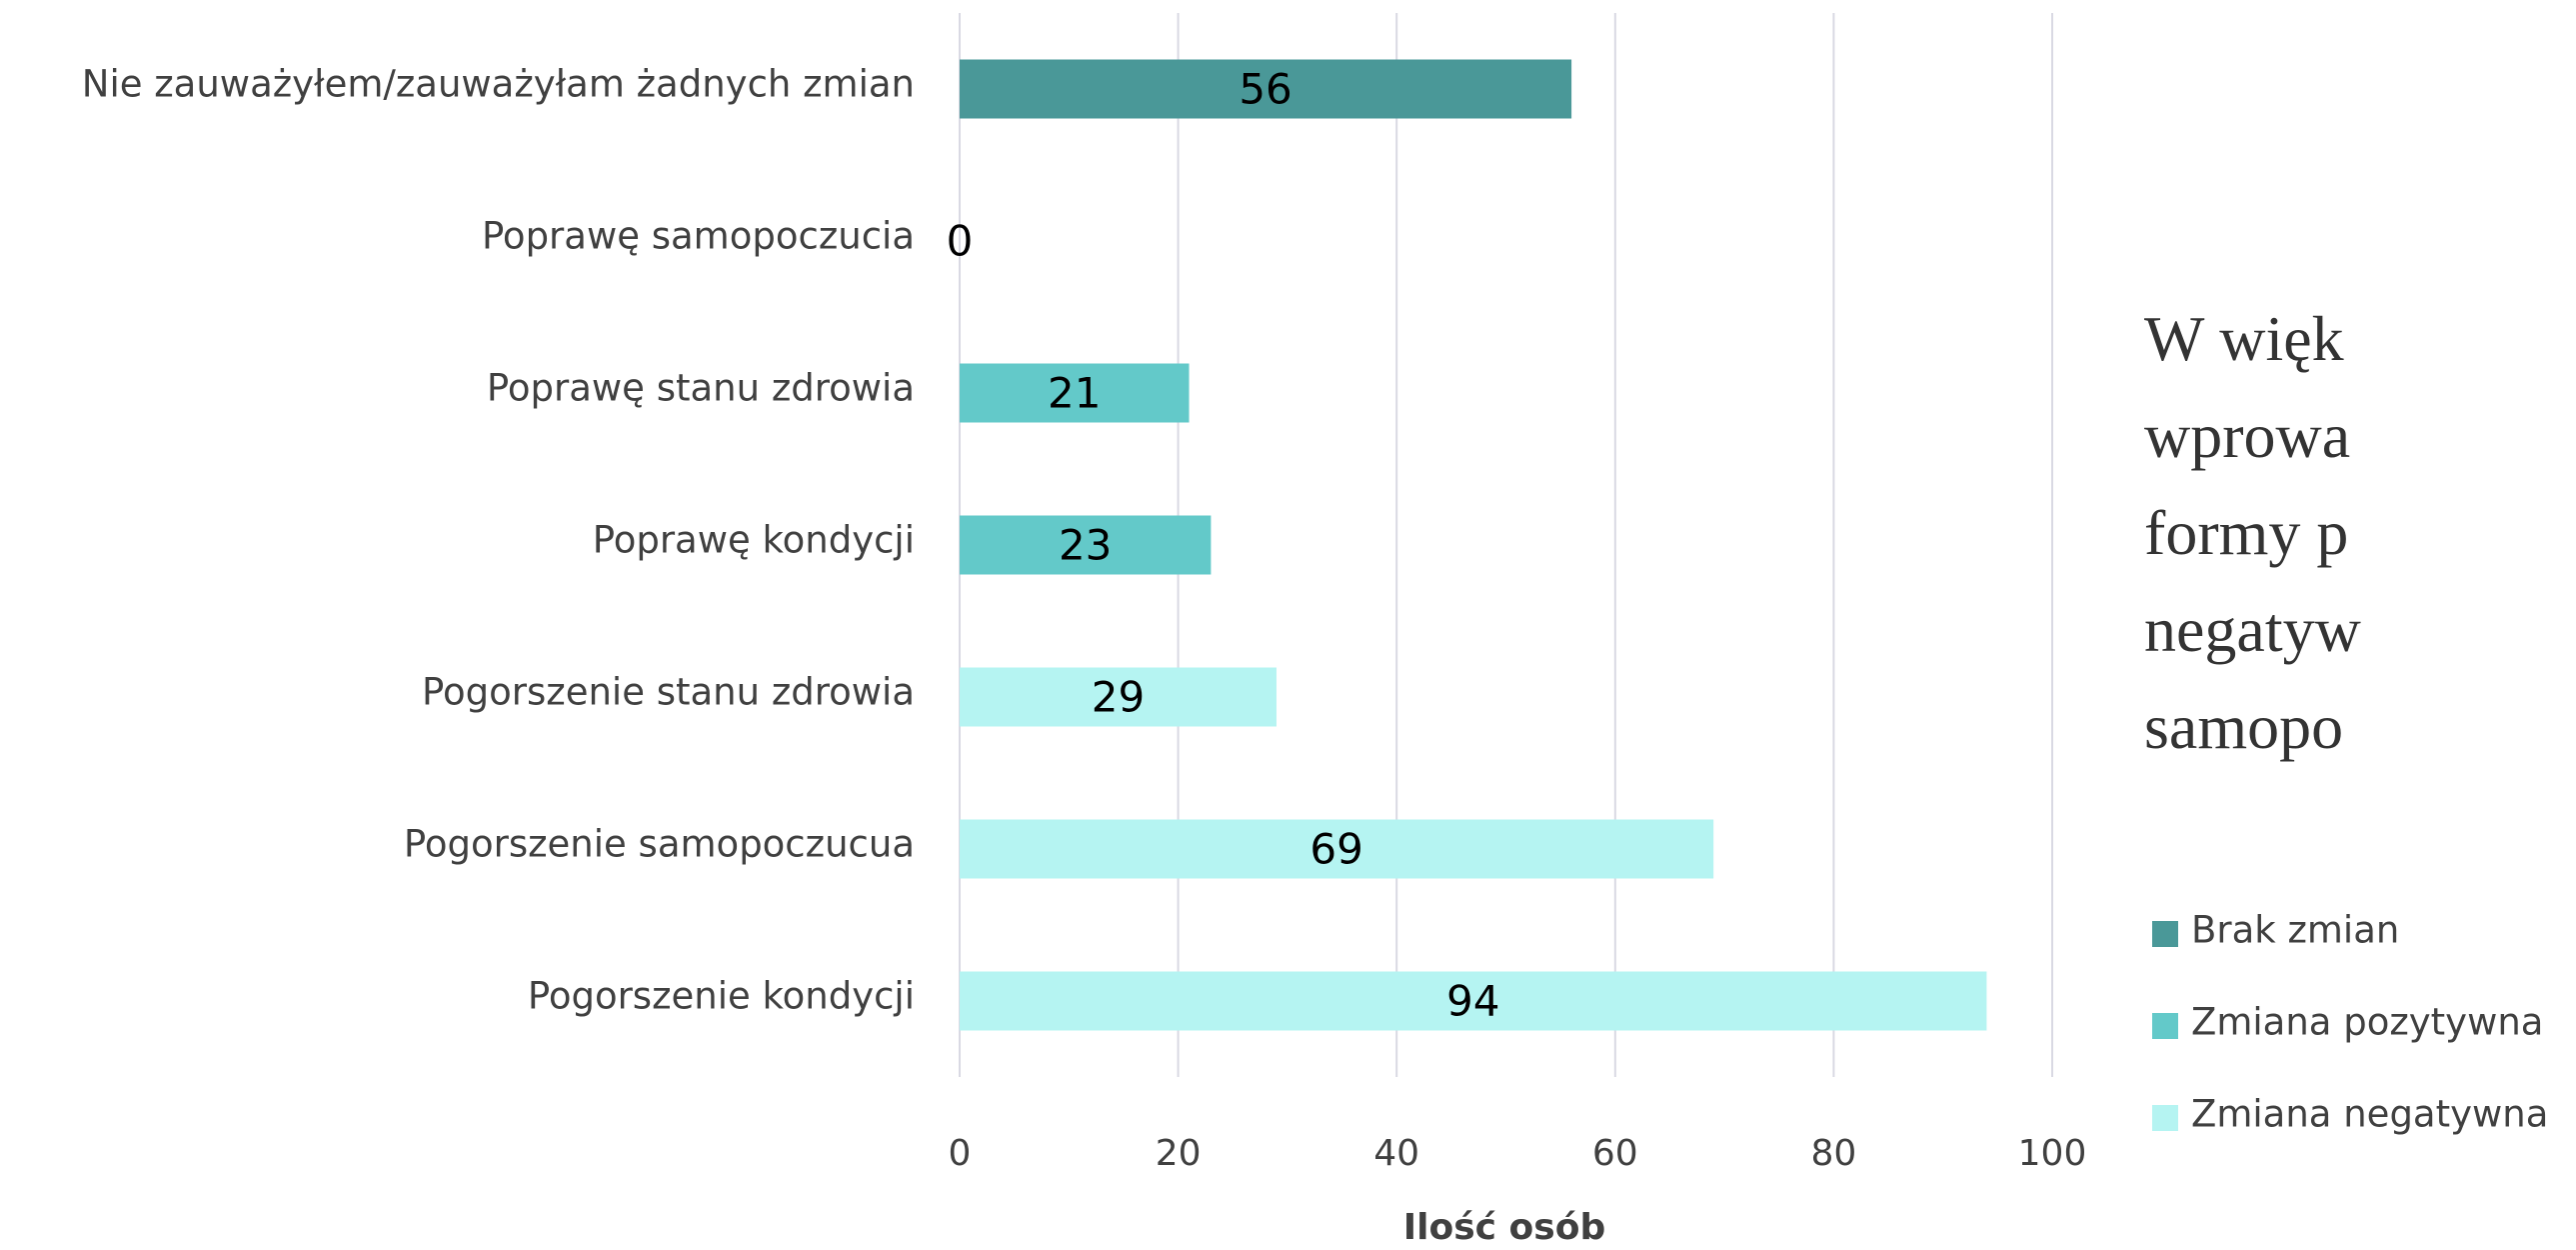  Describe the element at coordinates (961, 241) in the screenshot. I see `data-label: 0` at that location.